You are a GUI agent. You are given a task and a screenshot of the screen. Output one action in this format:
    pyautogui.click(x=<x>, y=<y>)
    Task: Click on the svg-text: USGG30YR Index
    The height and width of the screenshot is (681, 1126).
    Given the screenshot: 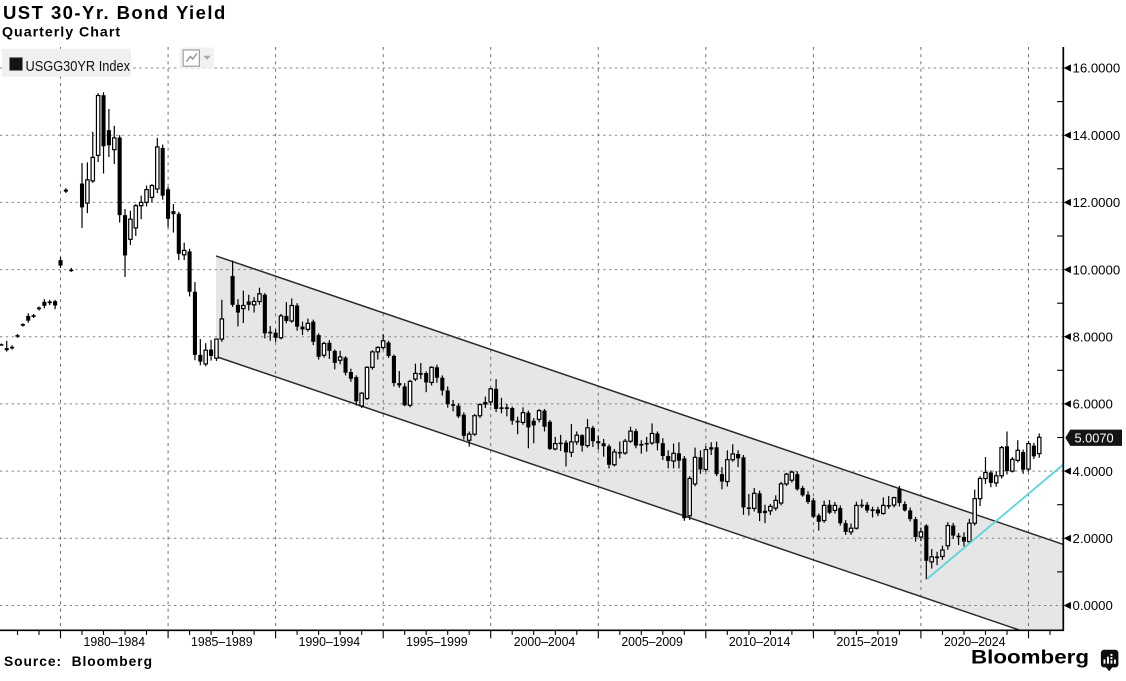 What is the action you would take?
    pyautogui.click(x=78, y=66)
    